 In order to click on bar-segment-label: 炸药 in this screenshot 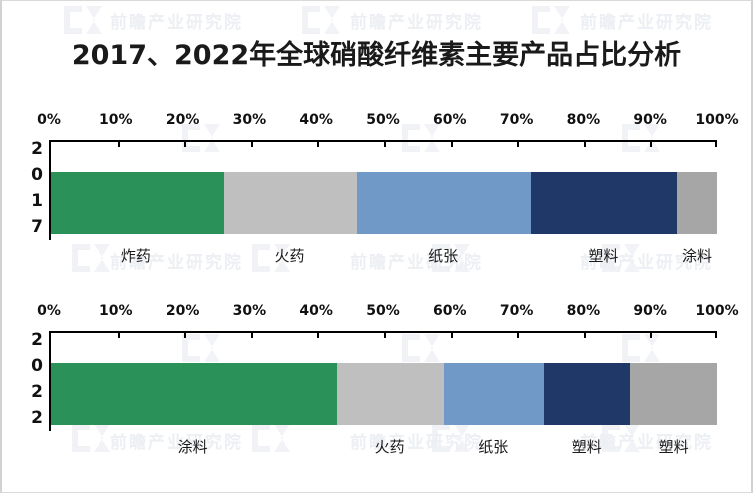, I will do `click(135, 256)`.